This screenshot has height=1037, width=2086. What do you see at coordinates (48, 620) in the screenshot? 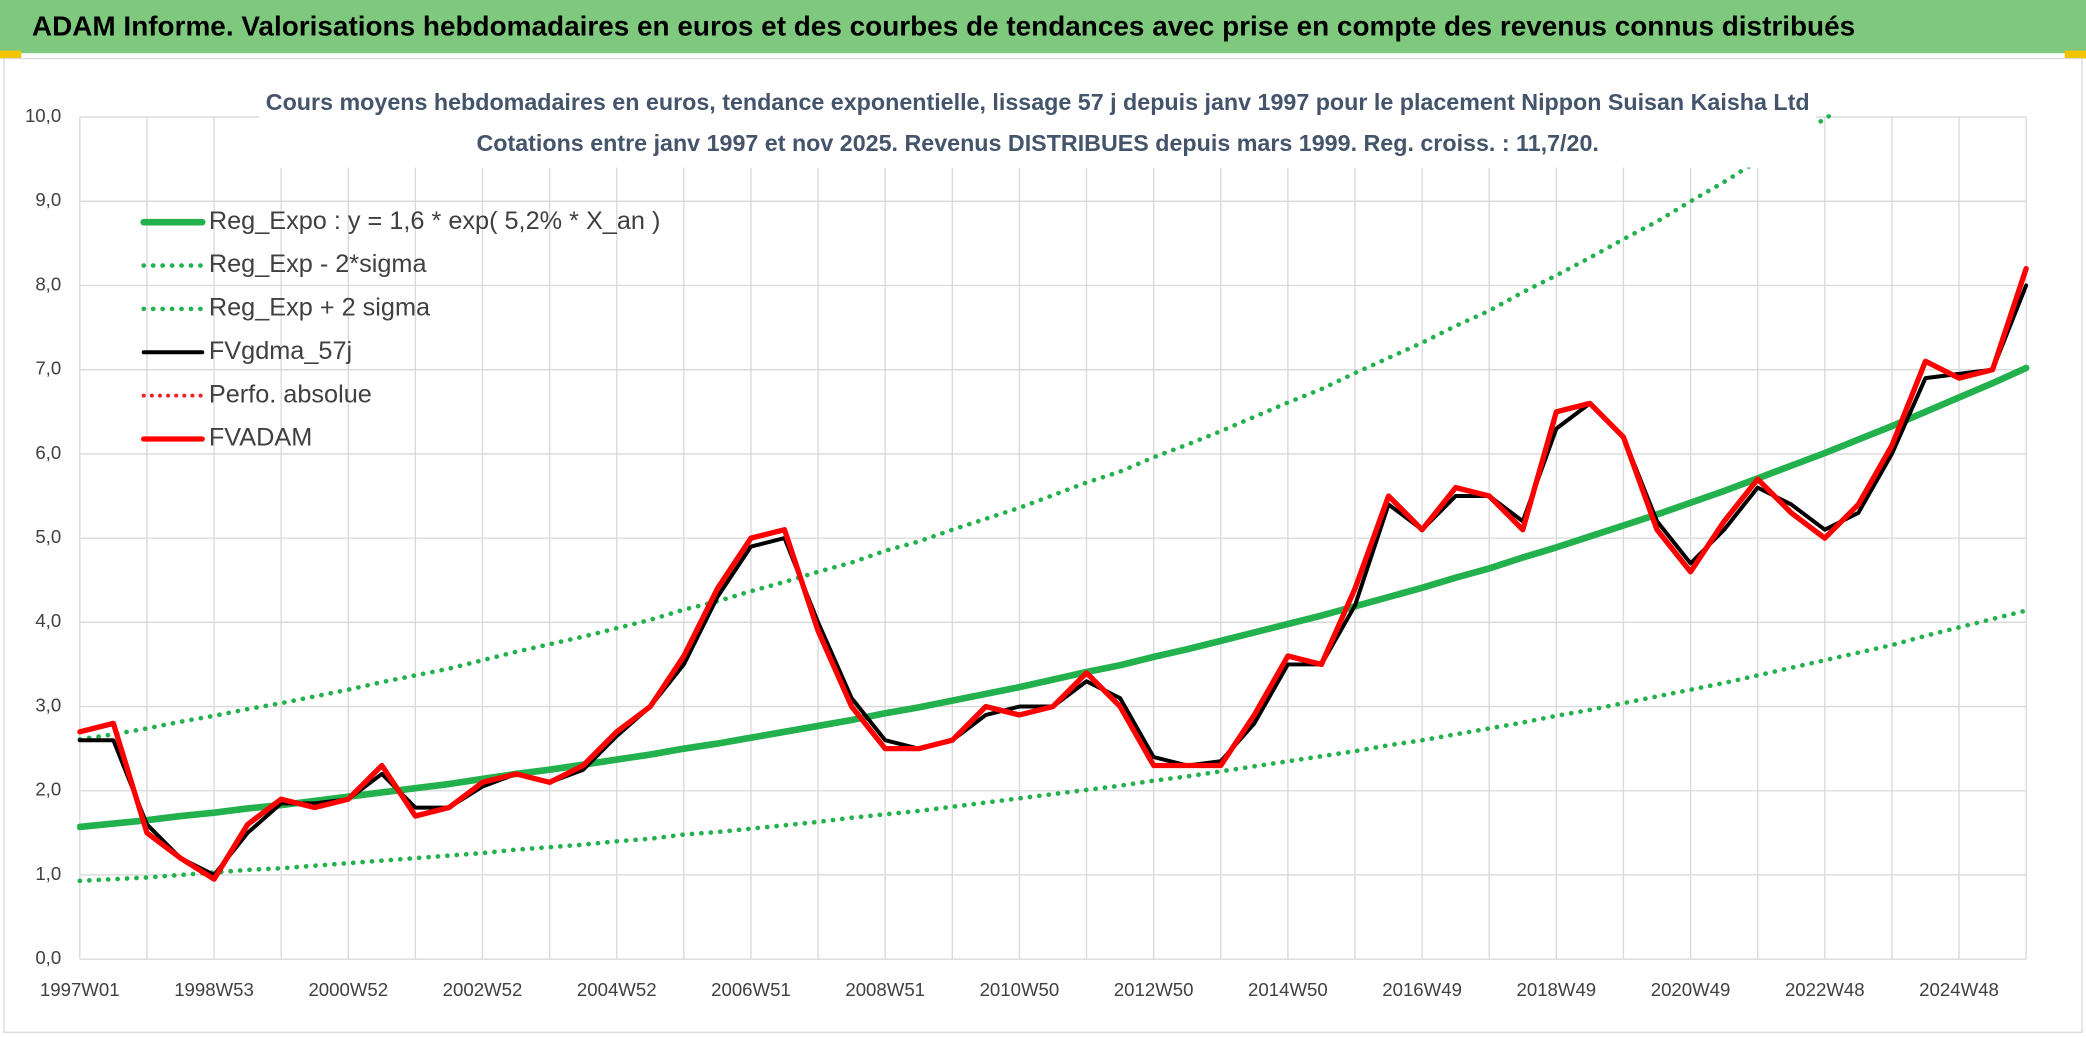
I see `y-tick-label: 4,0` at bounding box center [48, 620].